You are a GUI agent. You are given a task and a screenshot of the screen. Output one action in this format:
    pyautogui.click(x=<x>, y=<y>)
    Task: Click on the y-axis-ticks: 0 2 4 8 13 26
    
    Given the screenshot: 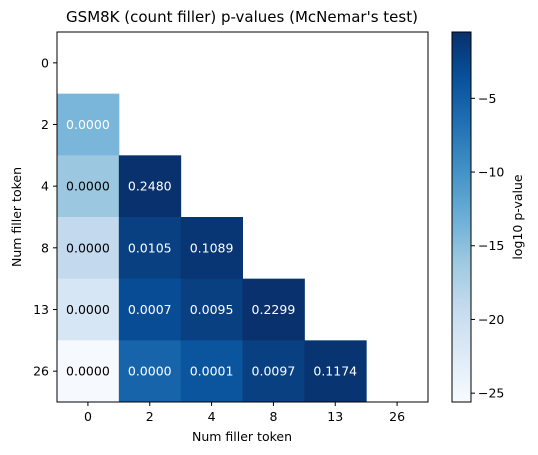 What is the action you would take?
    pyautogui.click(x=45, y=217)
    